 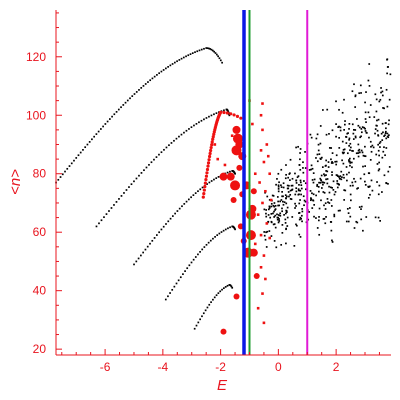 I want to click on large-red-point, so click(x=239, y=167).